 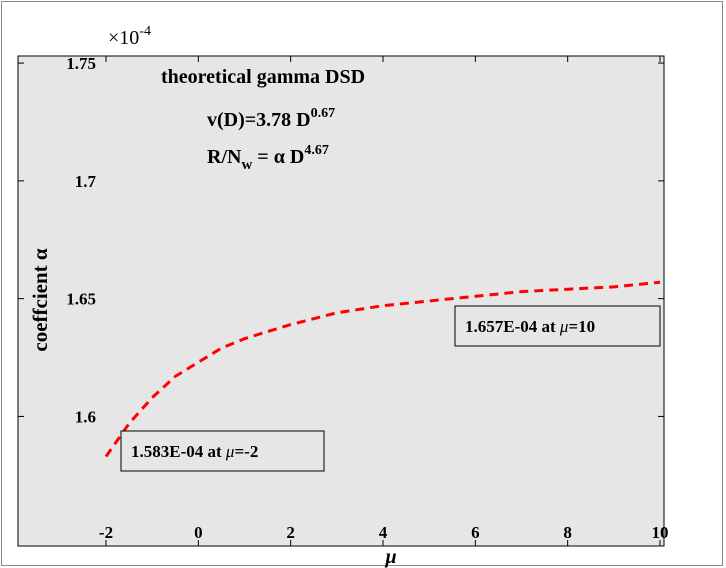 I want to click on x-tick-label: 0, so click(x=198, y=532).